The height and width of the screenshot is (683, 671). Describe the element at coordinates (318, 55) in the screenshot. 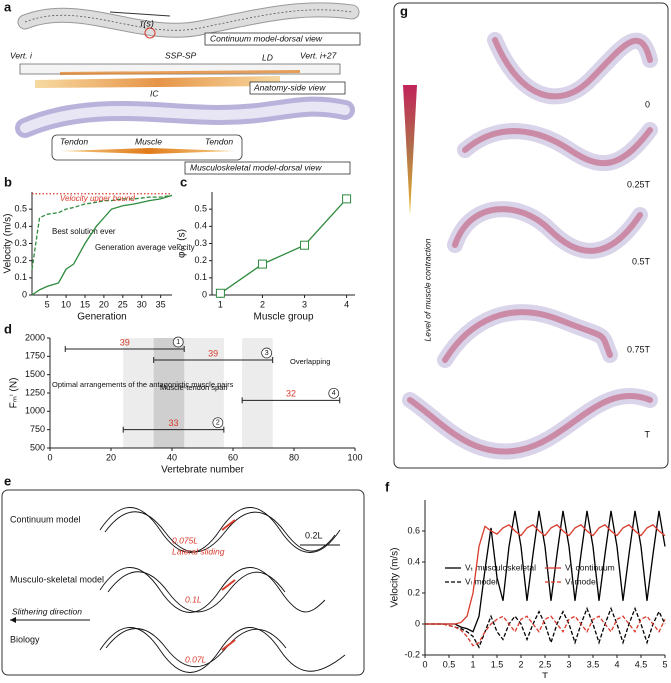

I see `anatomy-label: Vert. i+27` at that location.